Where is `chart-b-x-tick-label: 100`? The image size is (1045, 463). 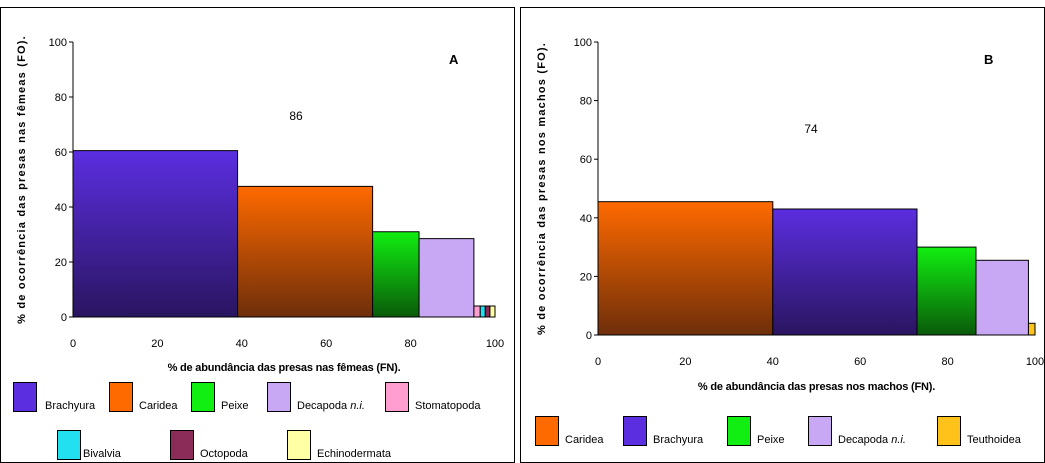
chart-b-x-tick-label: 100 is located at coordinates (1035, 362).